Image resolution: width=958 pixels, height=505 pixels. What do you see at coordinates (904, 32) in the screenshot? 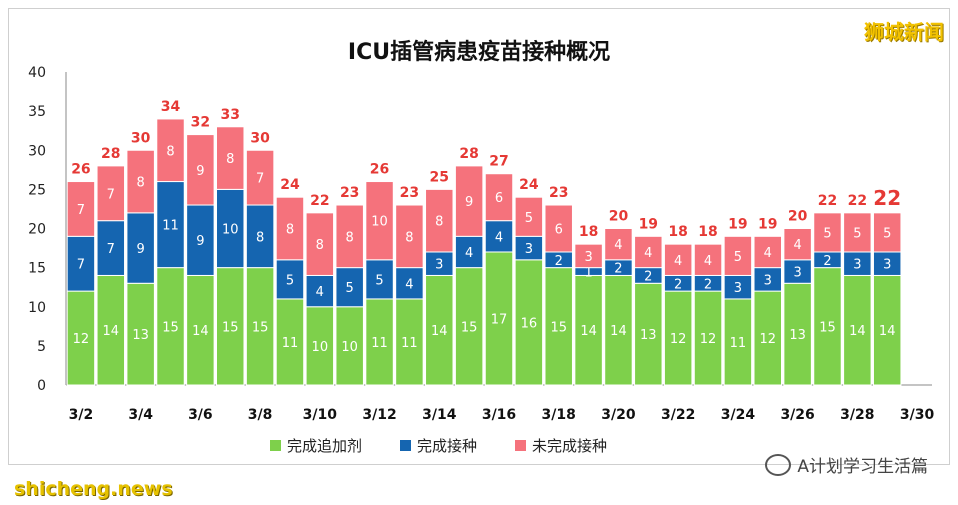
I see `watermark-logo: 狮城新闻` at bounding box center [904, 32].